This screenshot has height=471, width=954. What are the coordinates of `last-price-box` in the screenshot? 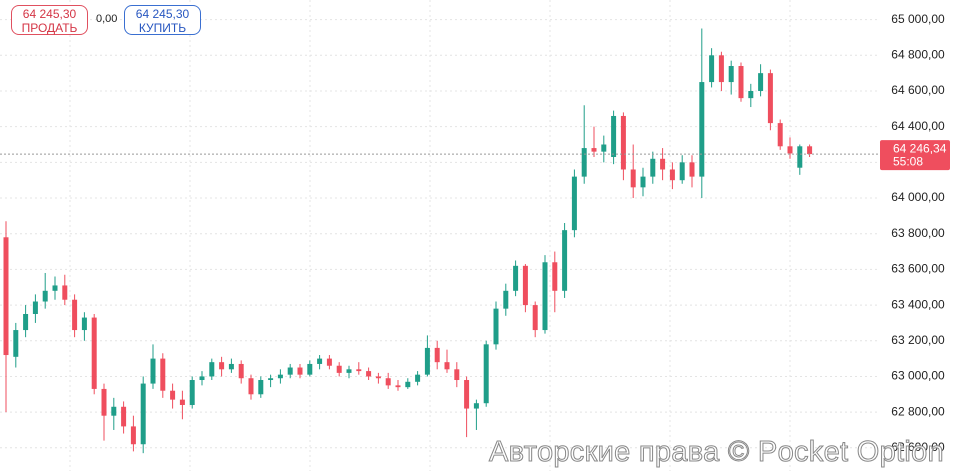 It's located at (915, 155).